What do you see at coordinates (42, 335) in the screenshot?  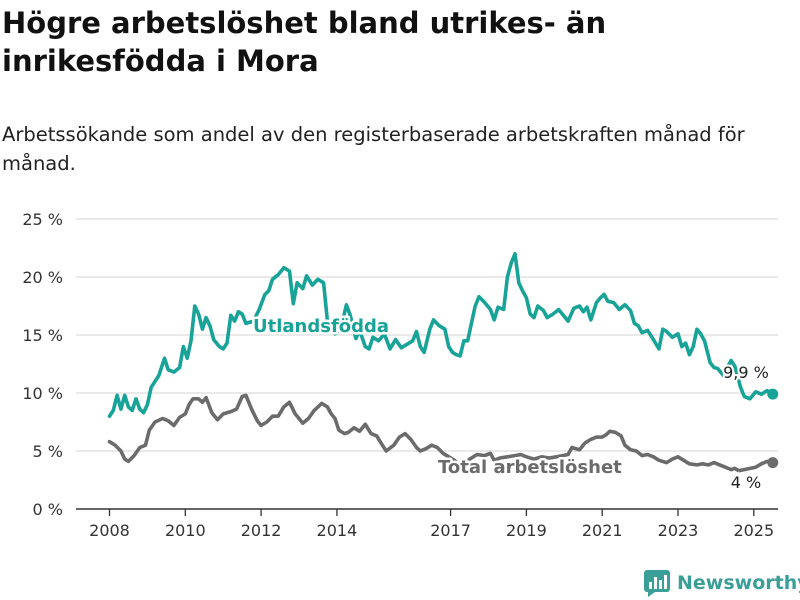 I see `y-tick-label: 15 %` at bounding box center [42, 335].